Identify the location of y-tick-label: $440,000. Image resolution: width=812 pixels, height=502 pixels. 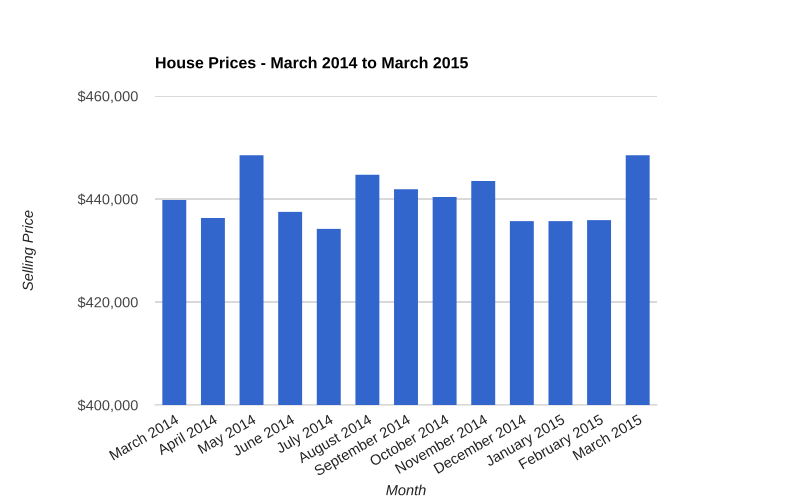
(108, 199).